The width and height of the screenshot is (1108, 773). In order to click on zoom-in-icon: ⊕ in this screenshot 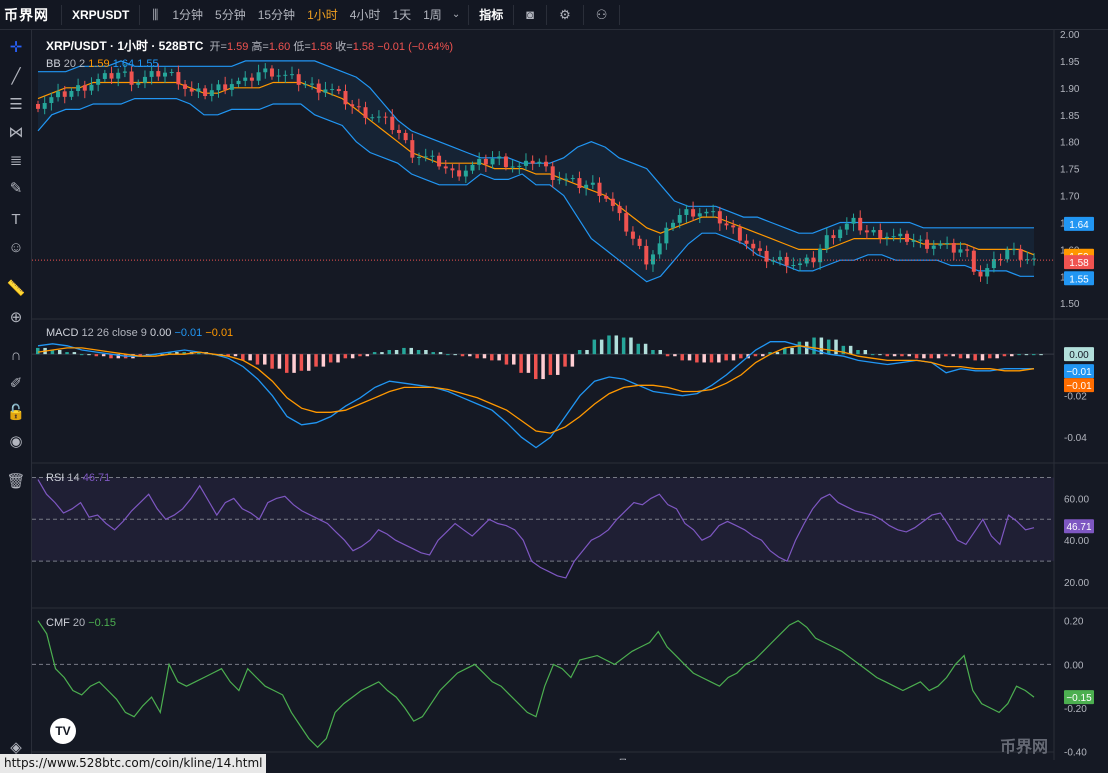, I will do `click(16, 317)`.